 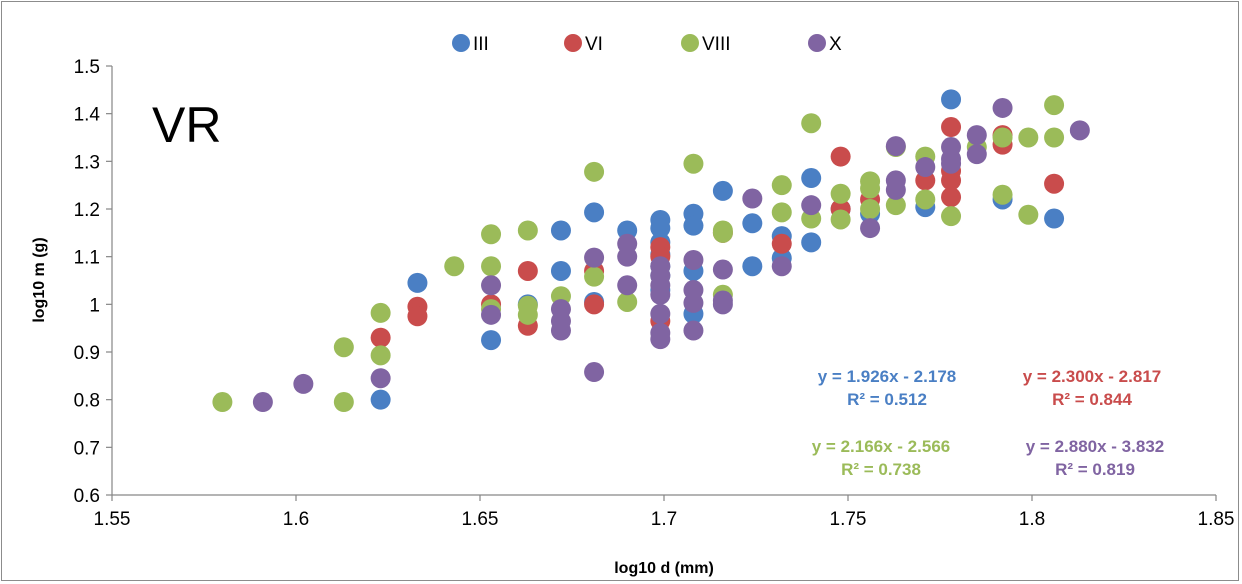 I want to click on y-tick-label: 0.7, so click(x=87, y=448).